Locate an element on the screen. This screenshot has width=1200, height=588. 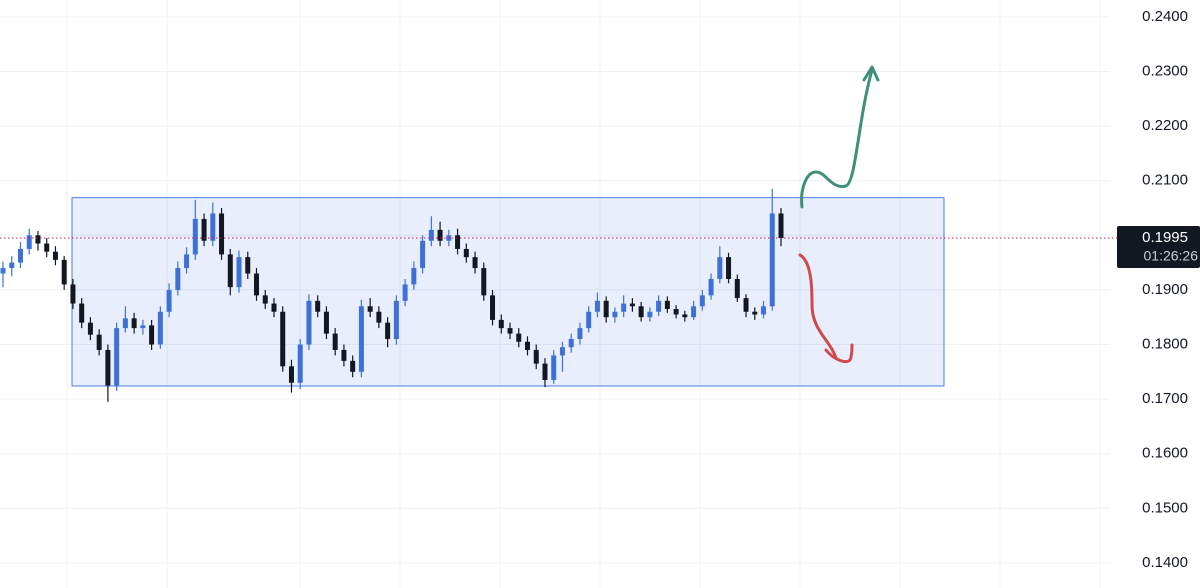
y-tick-label: 0.1600 is located at coordinates (1165, 453).